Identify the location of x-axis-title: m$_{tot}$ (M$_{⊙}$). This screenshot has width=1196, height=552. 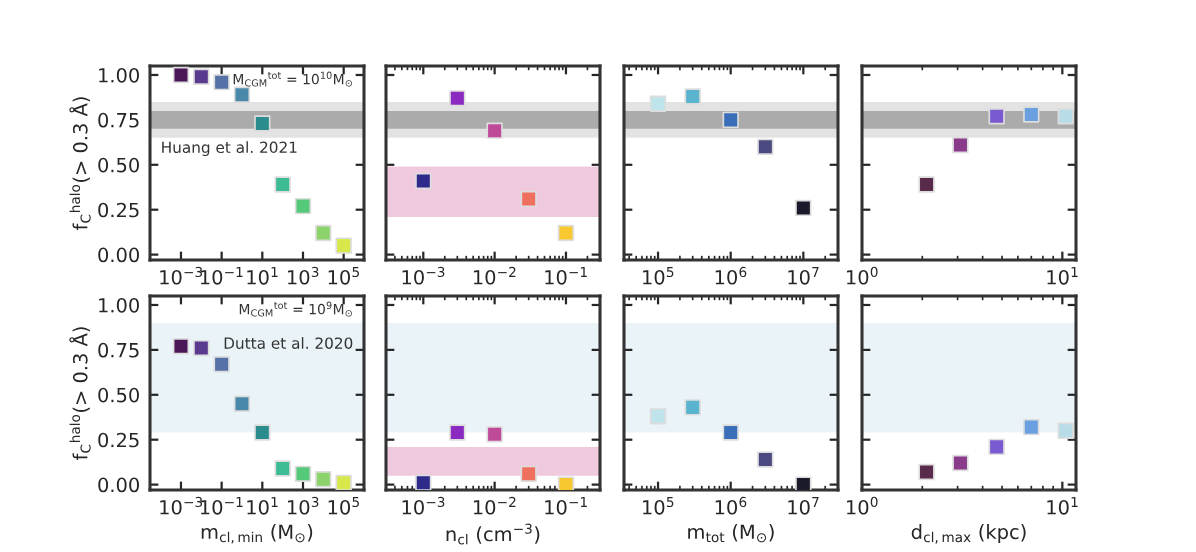
(731, 533).